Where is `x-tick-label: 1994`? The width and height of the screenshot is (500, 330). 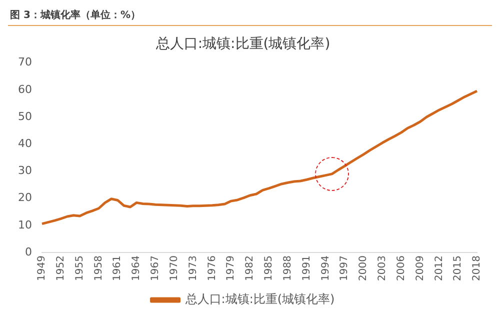 x-tick-label: 1994 is located at coordinates (326, 269).